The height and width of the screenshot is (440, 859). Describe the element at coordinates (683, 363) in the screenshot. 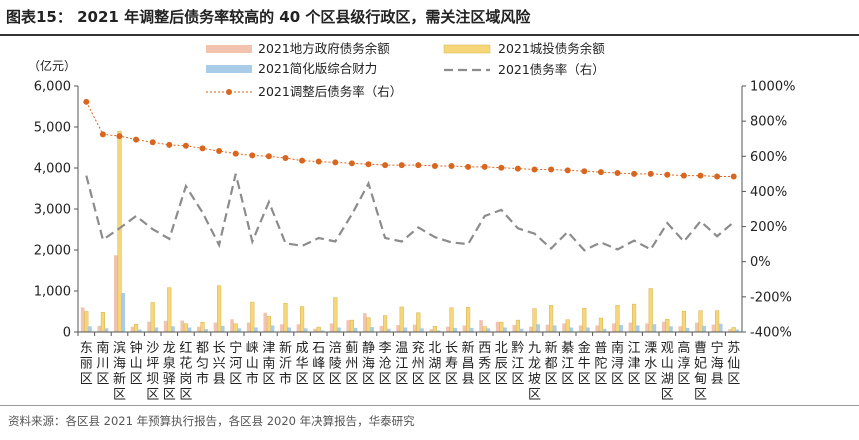

I see `x-tick-label: 高淳区` at that location.